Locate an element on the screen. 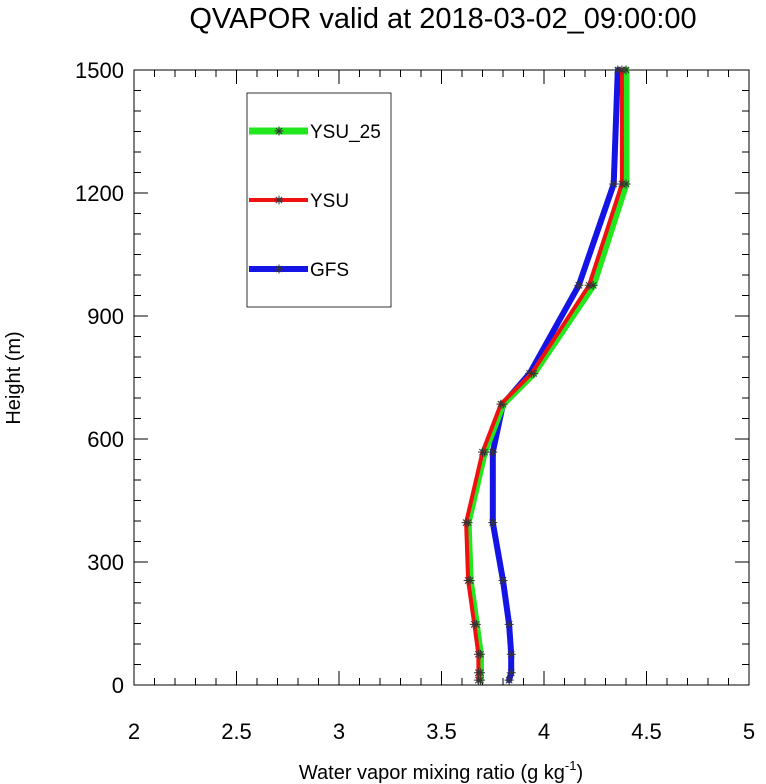 The image size is (766, 784). y-axis-label: Height (m) is located at coordinates (14, 377).